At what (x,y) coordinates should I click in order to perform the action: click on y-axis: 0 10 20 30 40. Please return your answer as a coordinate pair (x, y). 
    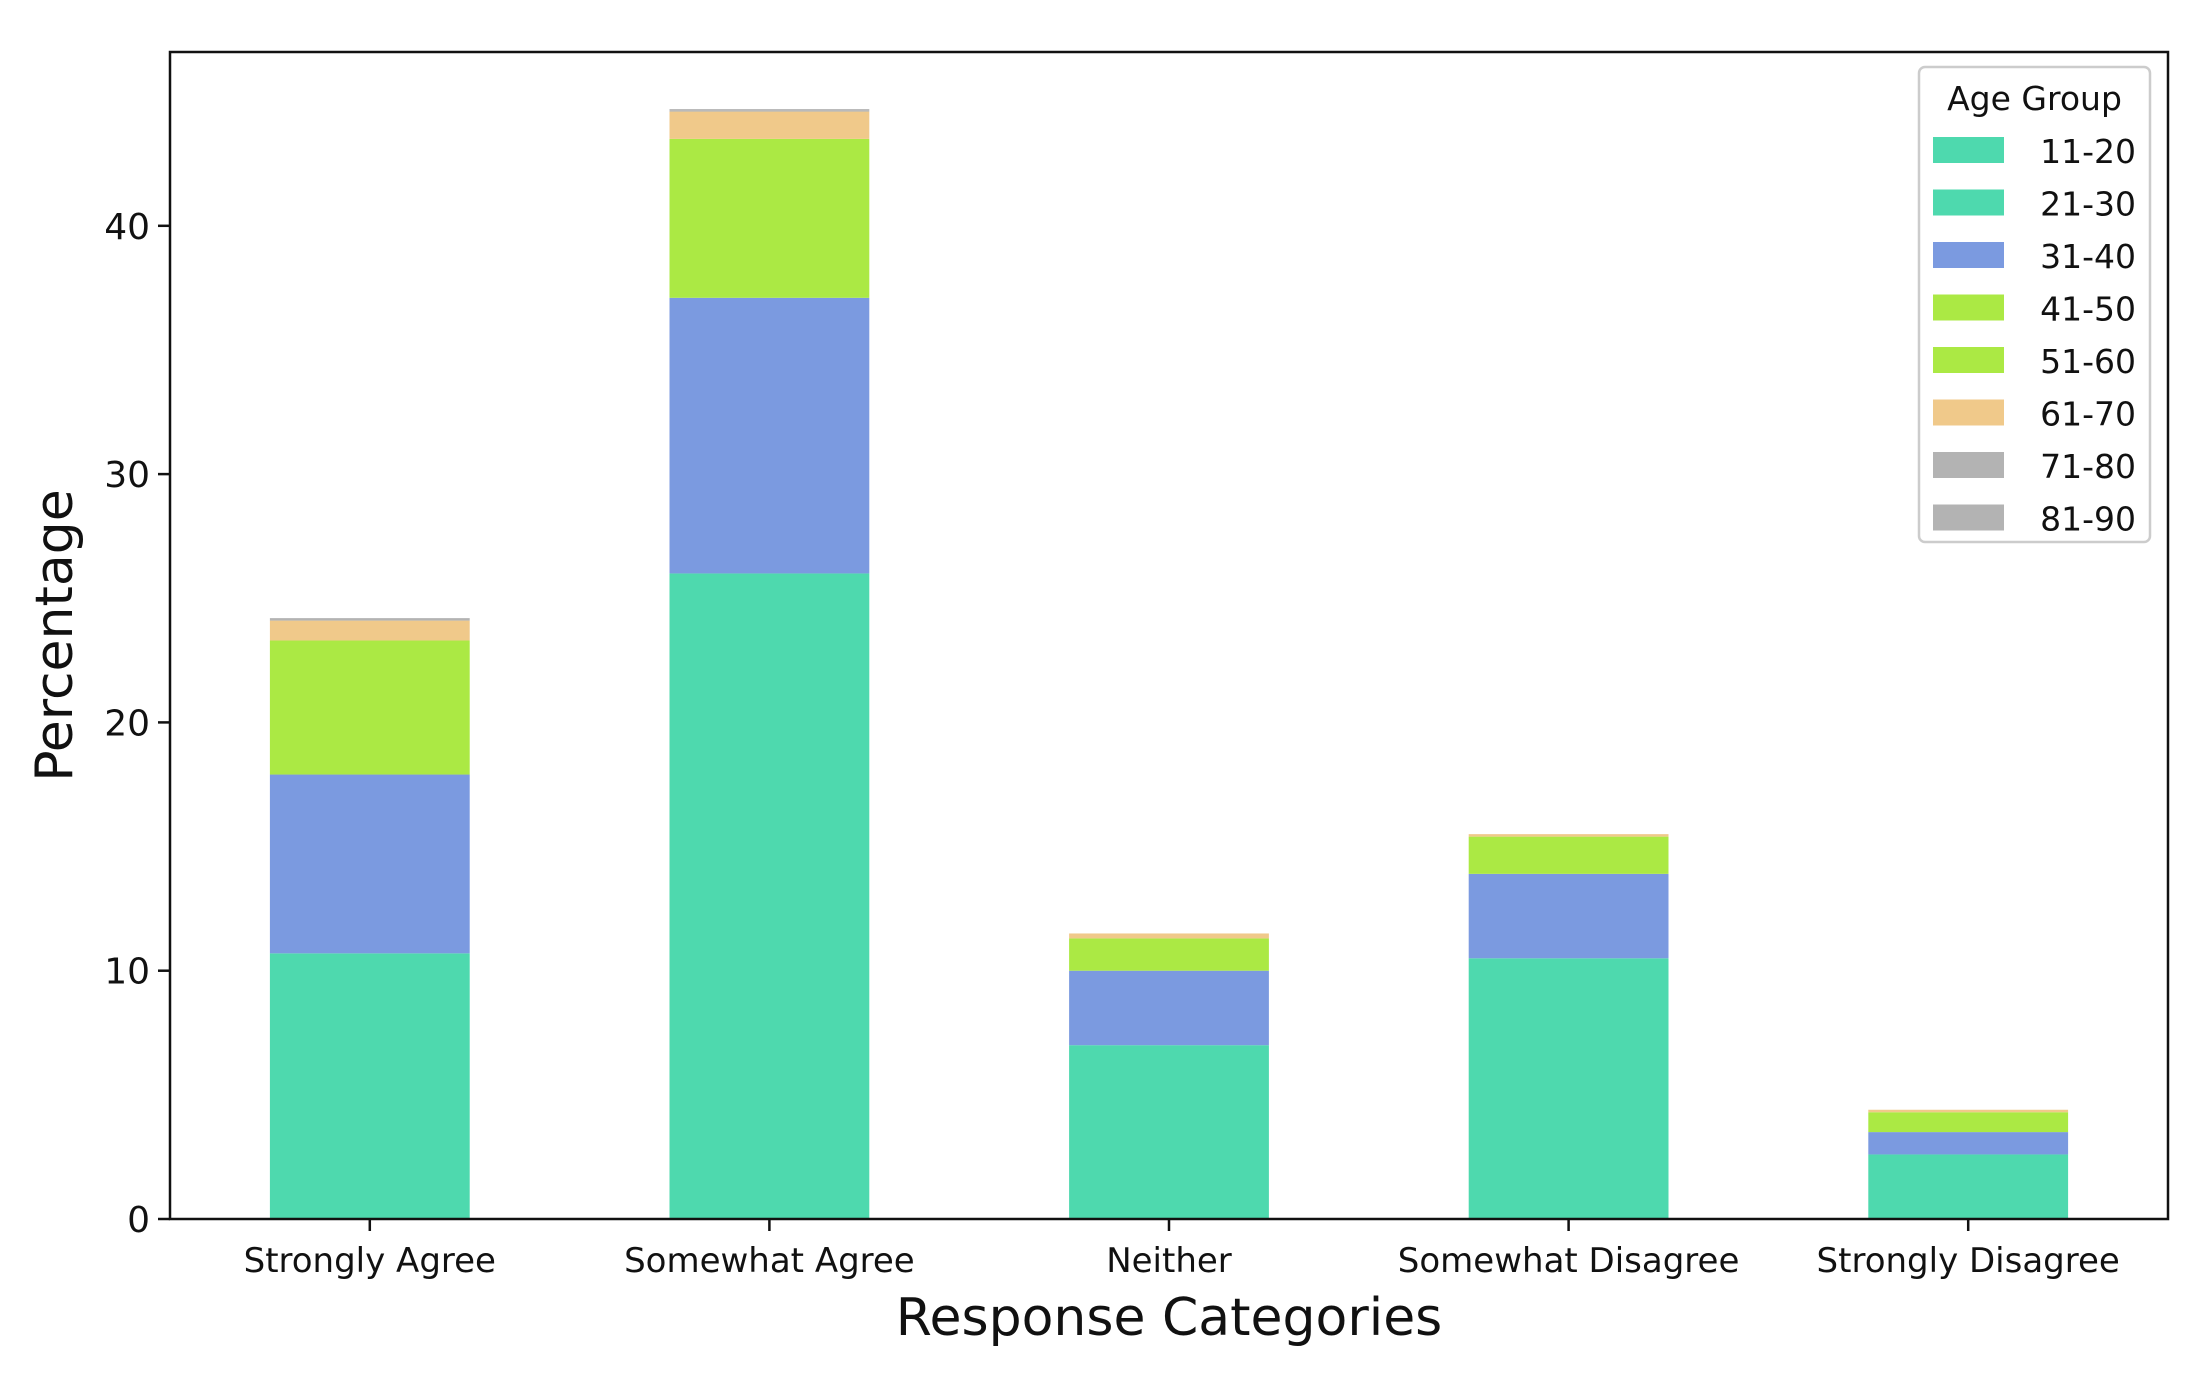
    Looking at the image, I should click on (137, 724).